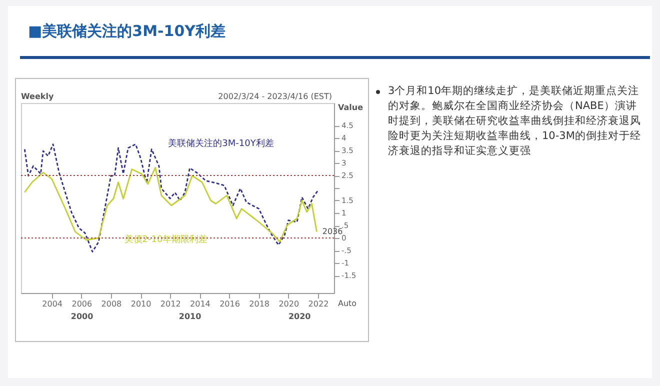 This screenshot has width=660, height=386. I want to click on x-tick-label: 2022, so click(318, 304).